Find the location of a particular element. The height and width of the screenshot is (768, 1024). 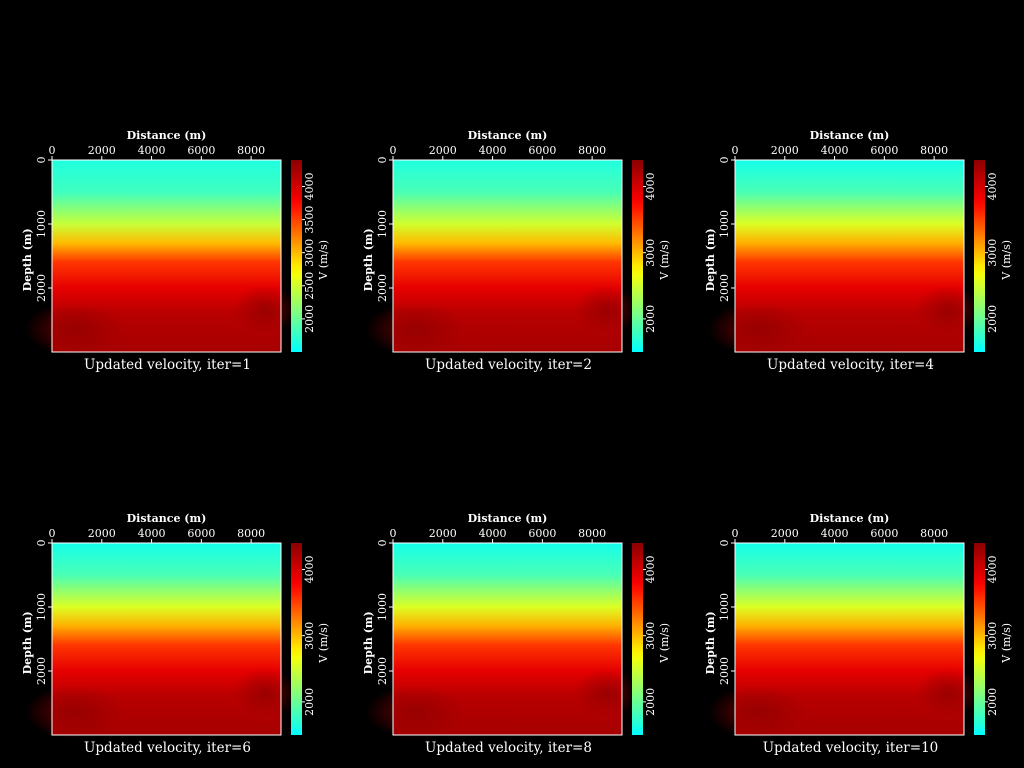

colorbar-tick-label: 2500 is located at coordinates (309, 286).